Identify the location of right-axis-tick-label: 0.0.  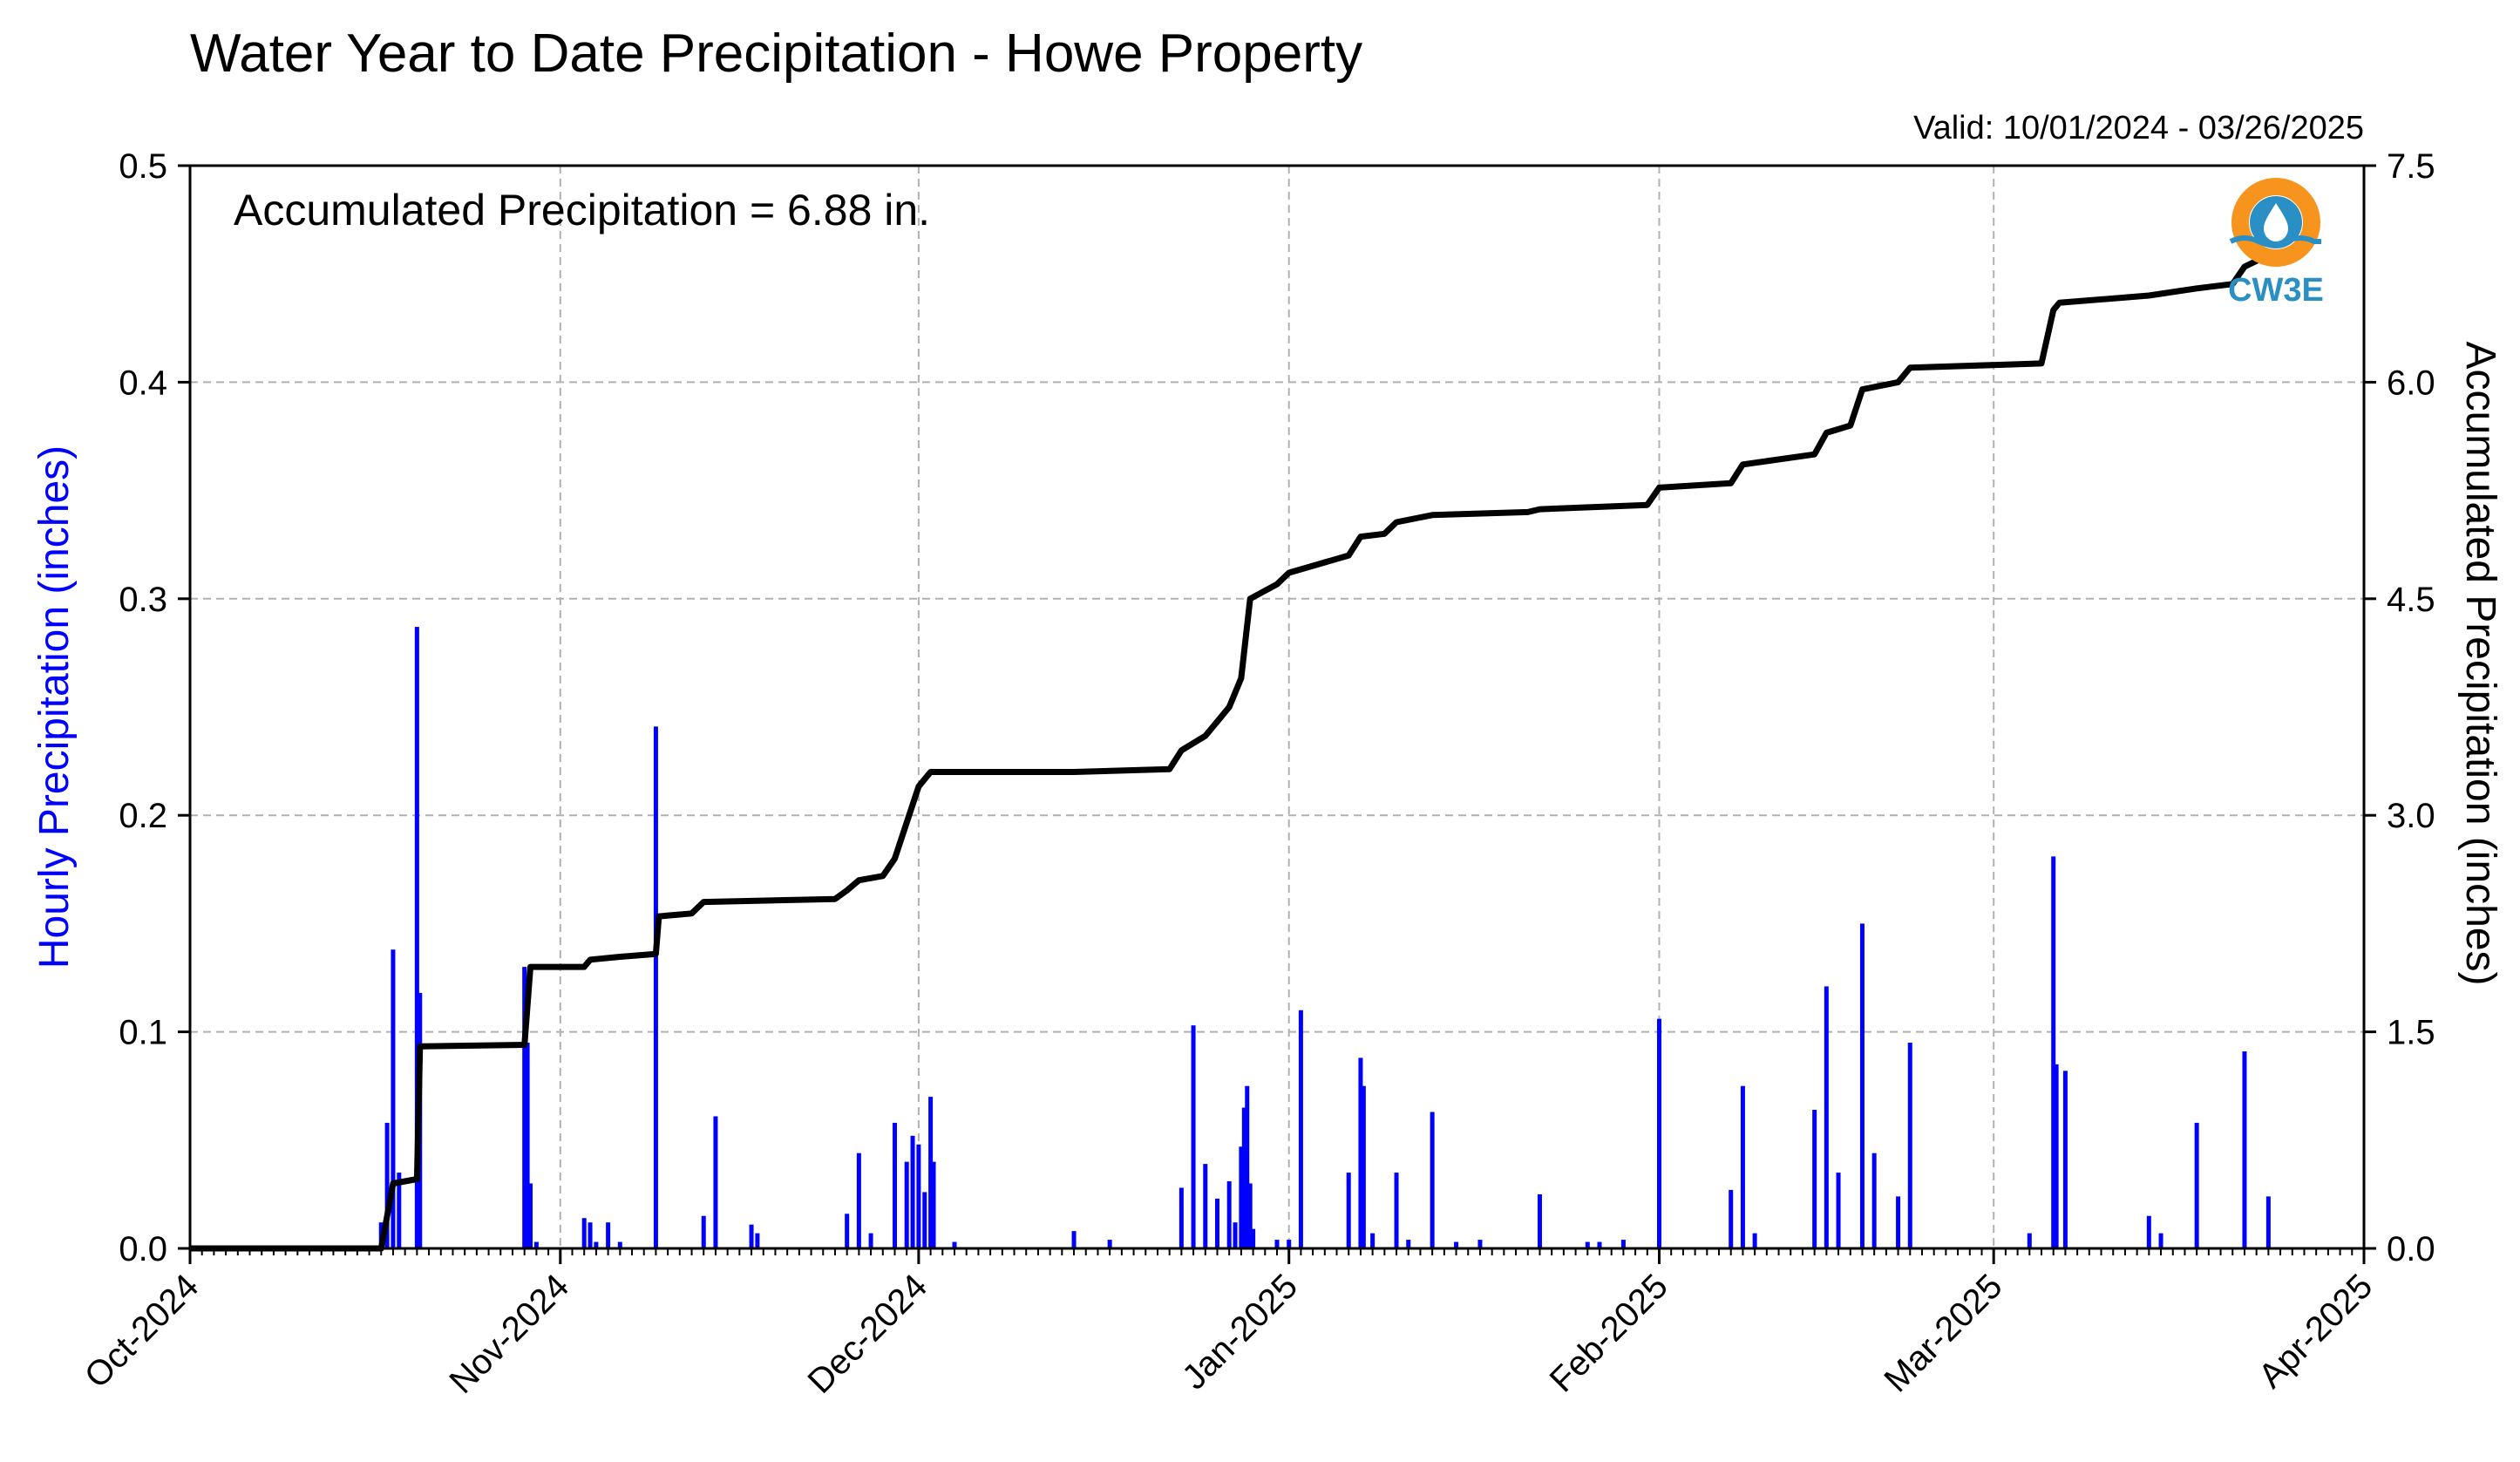
(2411, 1249).